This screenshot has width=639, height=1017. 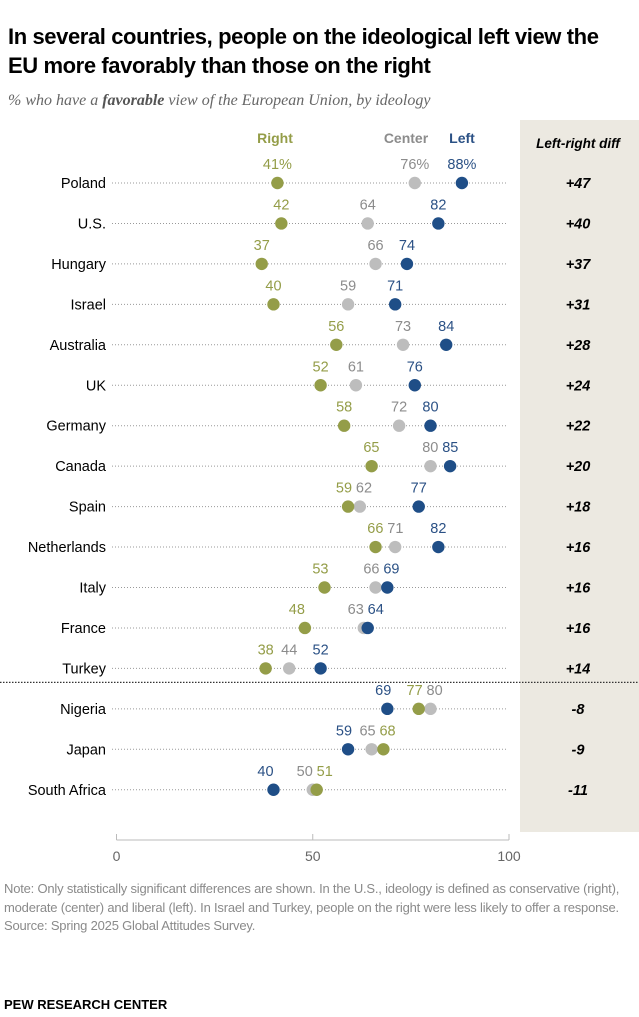 What do you see at coordinates (92, 224) in the screenshot?
I see `country-label: U.S.` at bounding box center [92, 224].